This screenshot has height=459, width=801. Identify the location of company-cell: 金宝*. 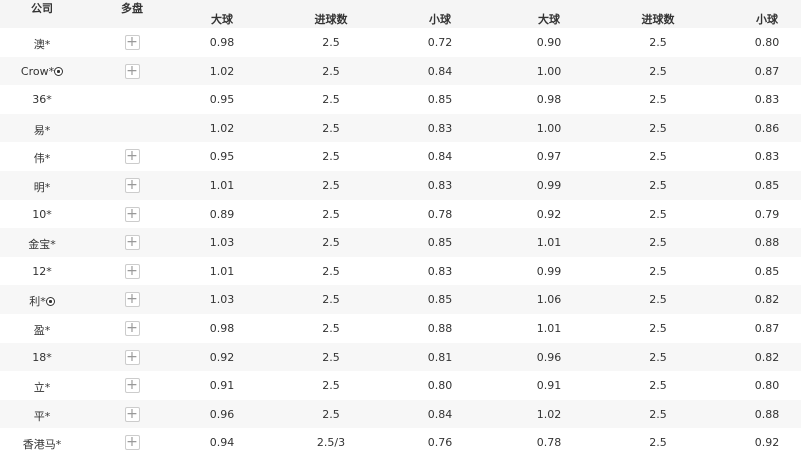
(46, 244).